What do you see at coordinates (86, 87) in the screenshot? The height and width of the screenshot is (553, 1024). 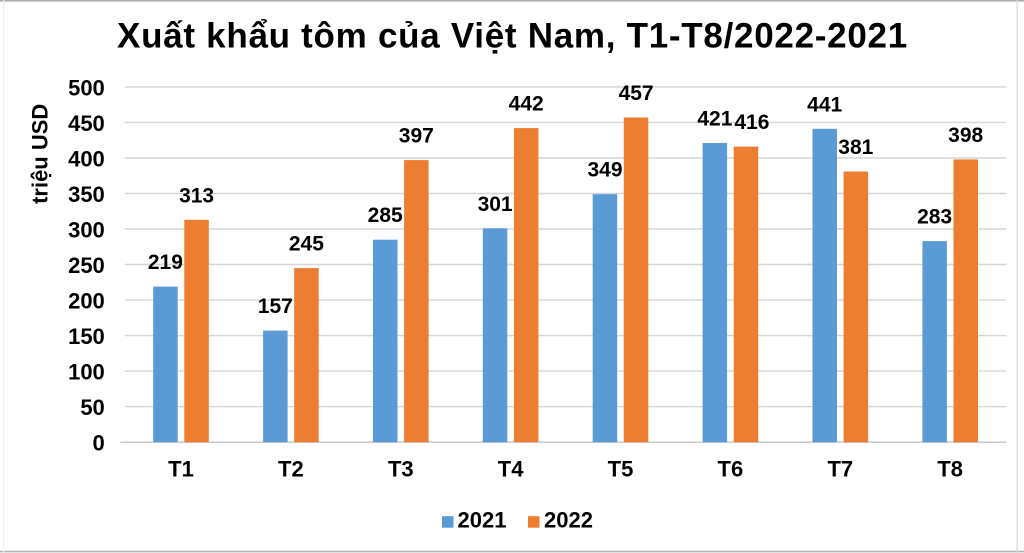 I see `svg-text: 500` at bounding box center [86, 87].